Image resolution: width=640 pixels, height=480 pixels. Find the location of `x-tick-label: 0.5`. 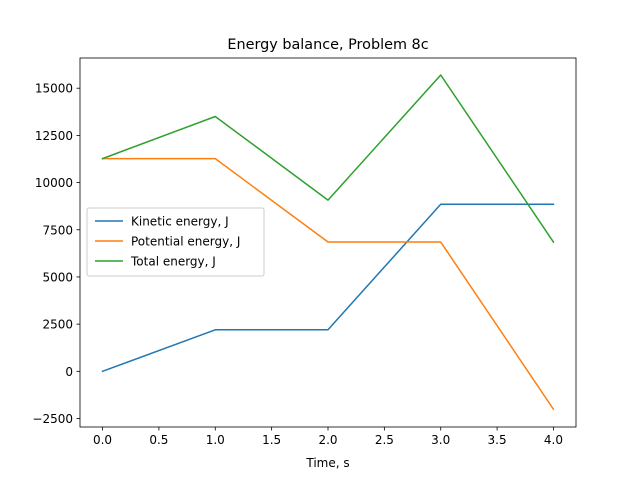

x-tick-label: 0.5 is located at coordinates (158, 440).